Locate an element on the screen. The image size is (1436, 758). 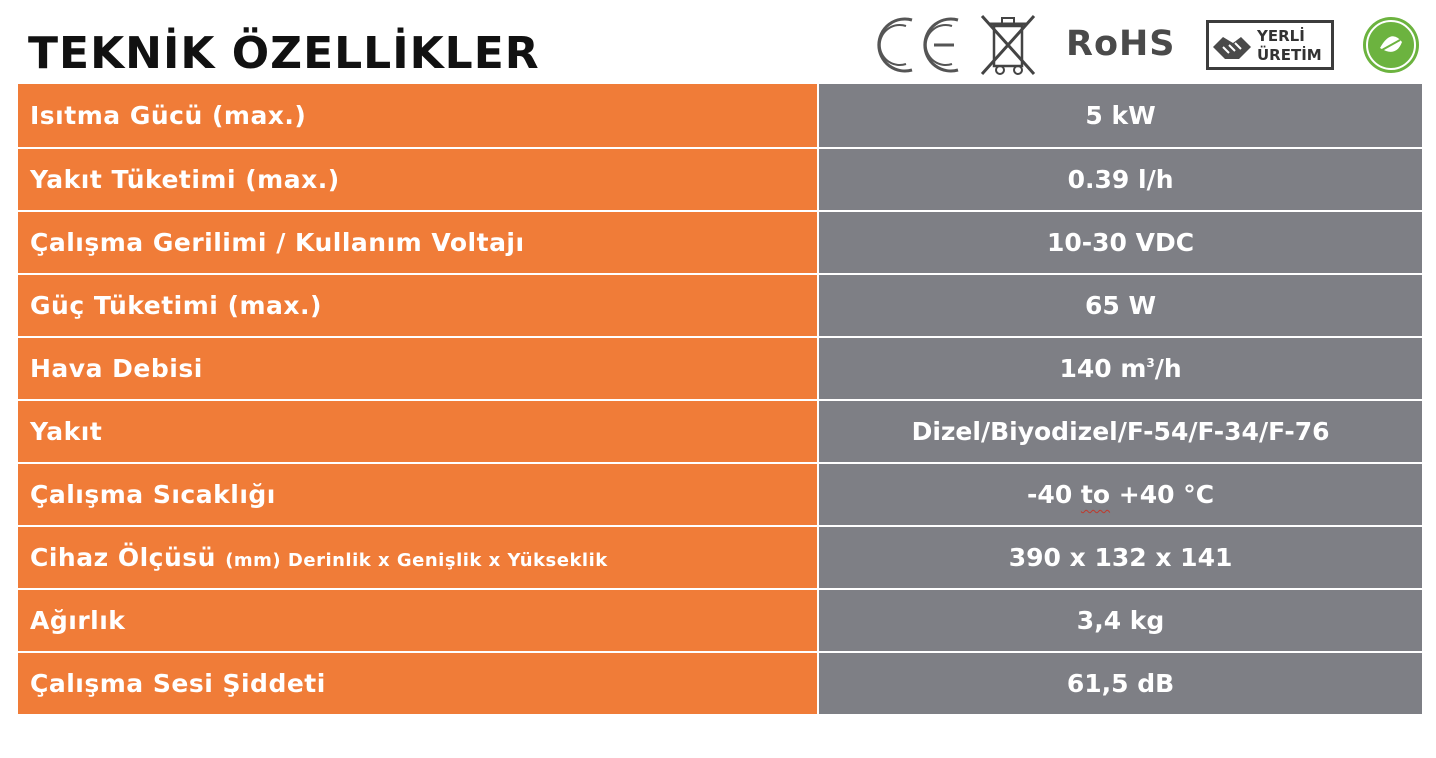
weee-bin-icon is located at coordinates (1008, 45).